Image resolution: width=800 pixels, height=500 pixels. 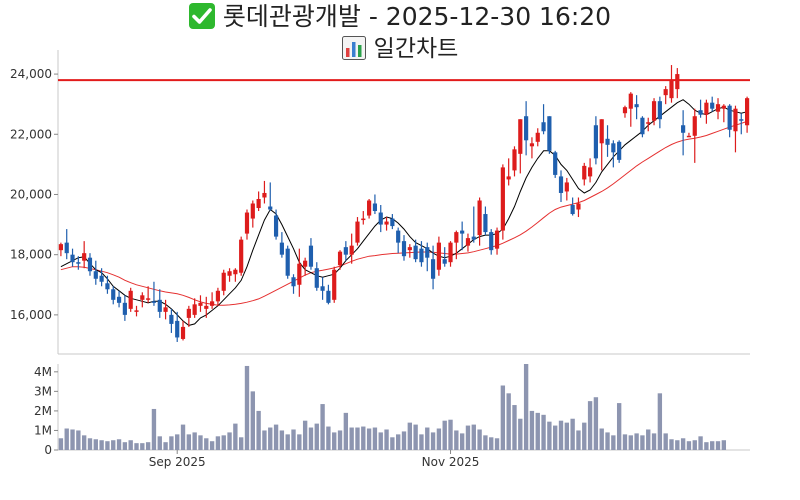 I want to click on chart-title: 롯데관광개발 - 2025-12-30 16:20, so click(x=417, y=16).